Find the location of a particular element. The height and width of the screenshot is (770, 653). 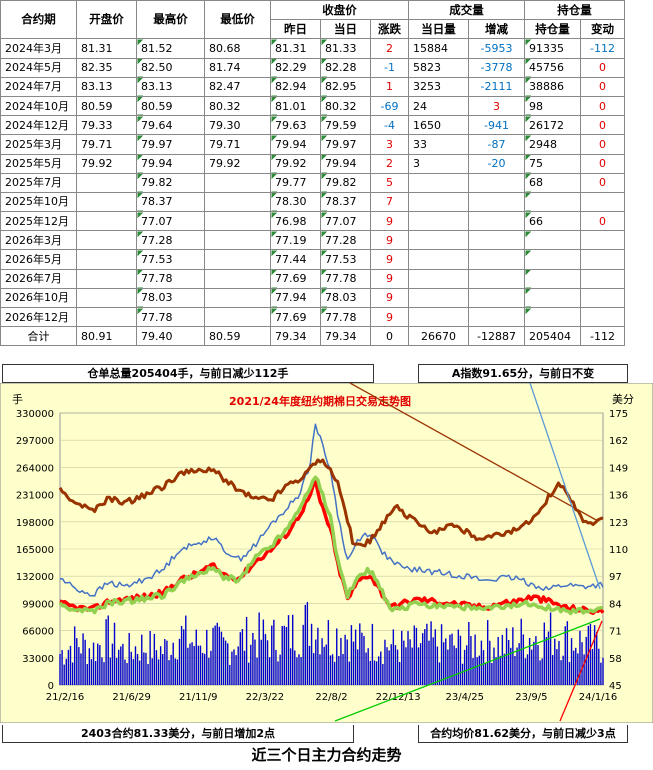

cell-prev: 77.94 is located at coordinates (295, 298).